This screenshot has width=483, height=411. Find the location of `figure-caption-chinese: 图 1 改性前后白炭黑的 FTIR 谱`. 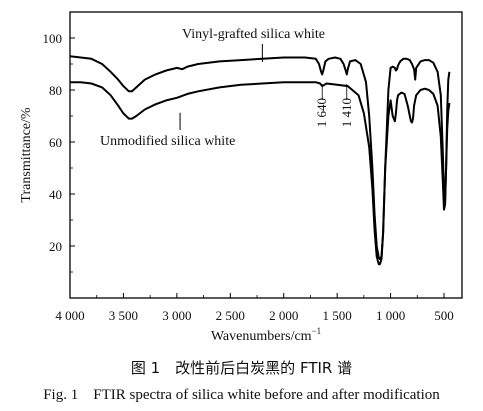

figure-caption-chinese: 图 1 改性前后白炭黑的 FTIR 谱 is located at coordinates (241, 368).